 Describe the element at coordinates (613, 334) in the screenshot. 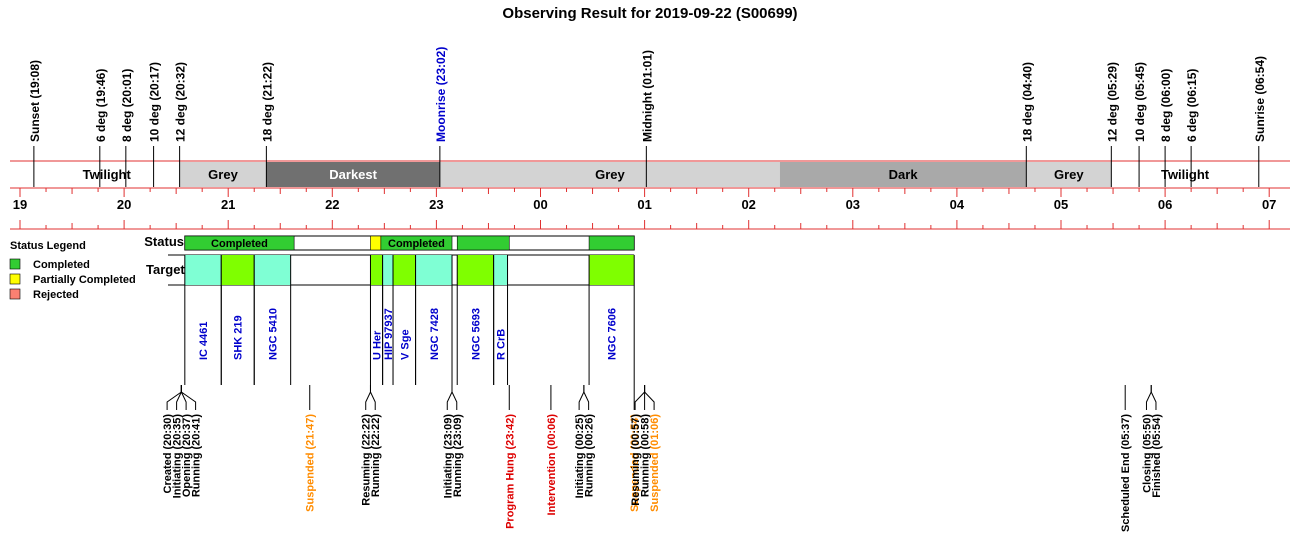

I see `target-name-label: NGC 7606` at that location.